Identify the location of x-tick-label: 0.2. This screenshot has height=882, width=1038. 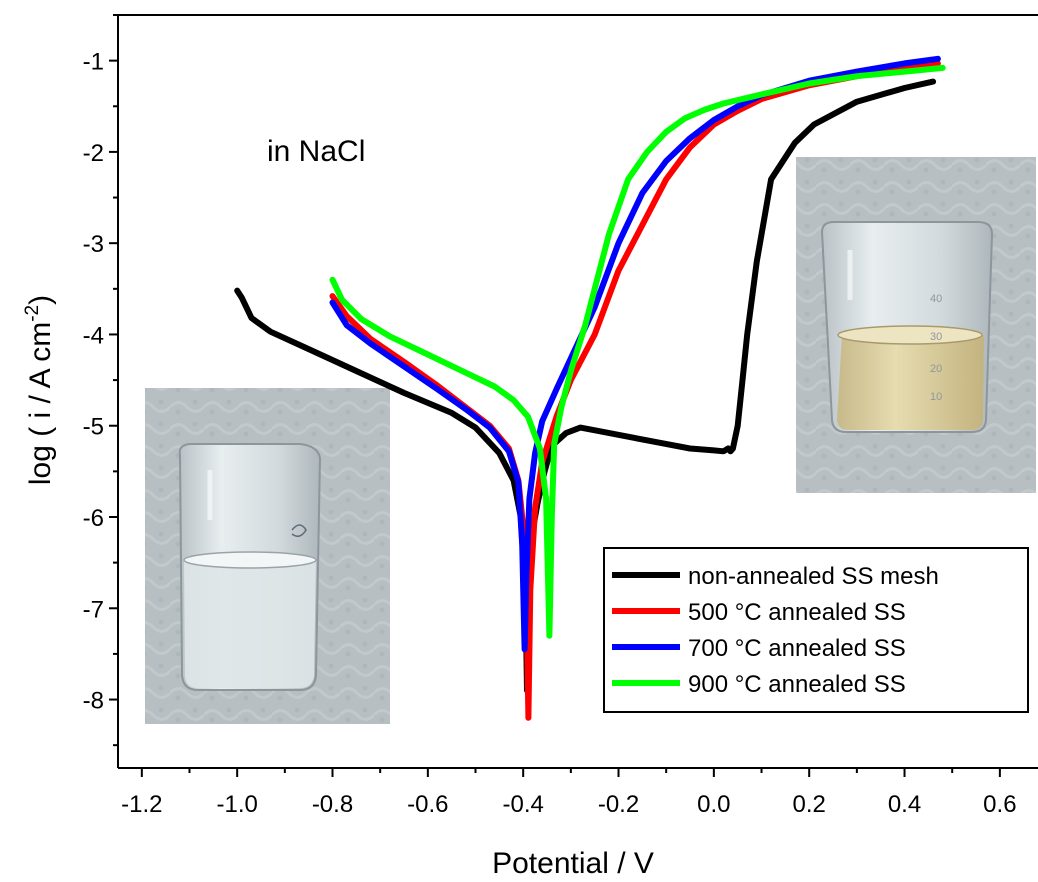
(809, 804).